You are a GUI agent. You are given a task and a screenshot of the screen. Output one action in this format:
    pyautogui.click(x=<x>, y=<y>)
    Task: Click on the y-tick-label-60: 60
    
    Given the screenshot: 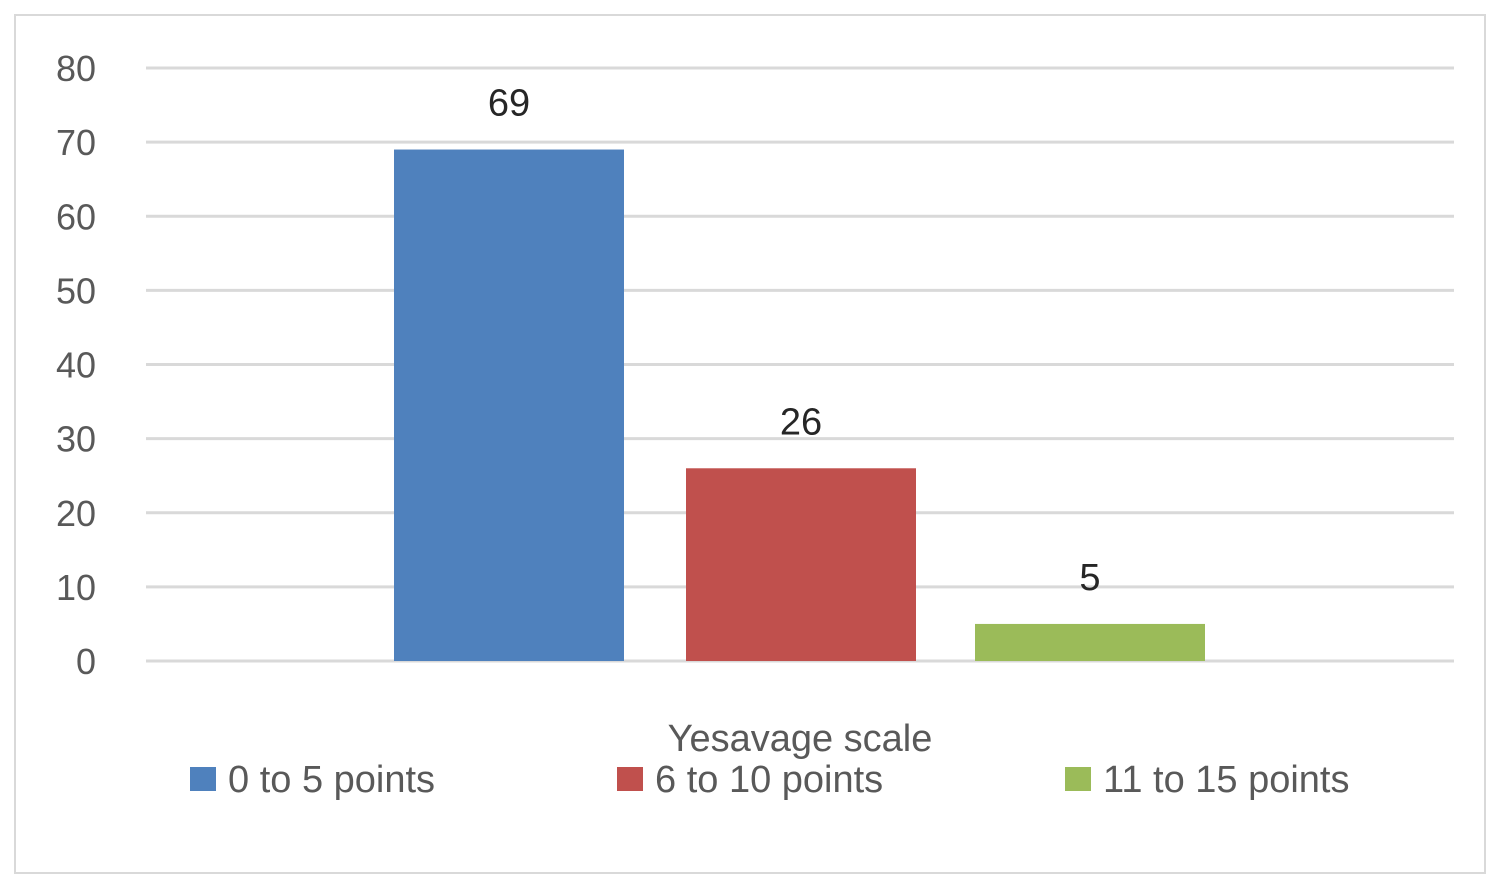 What is the action you would take?
    pyautogui.click(x=76, y=216)
    